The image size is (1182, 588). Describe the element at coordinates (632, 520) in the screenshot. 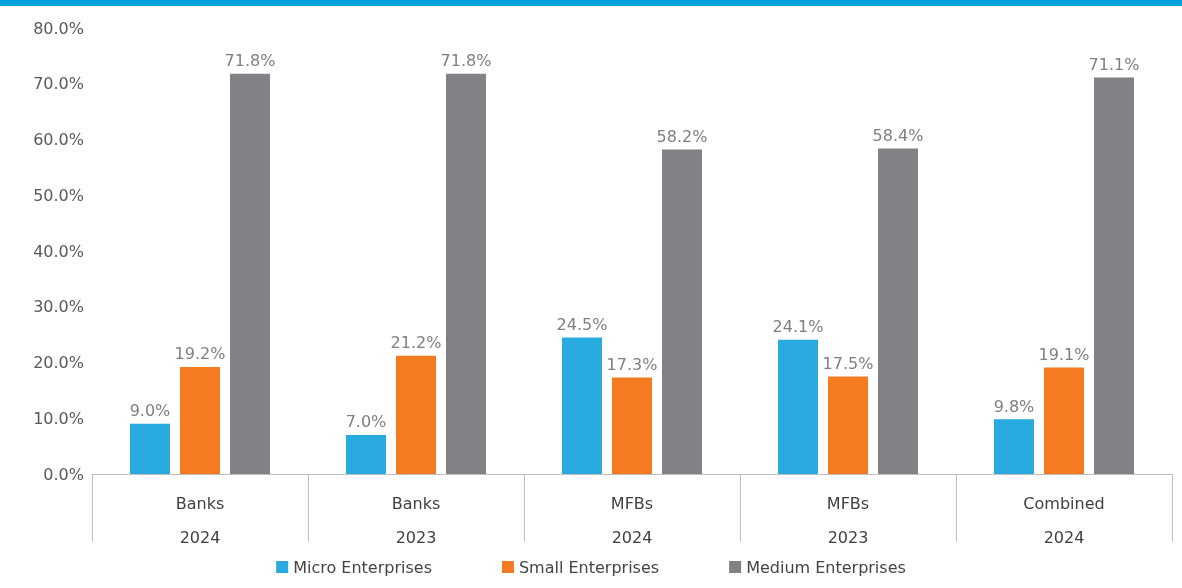

I see `x-tick-label: MFBs 2024` at that location.